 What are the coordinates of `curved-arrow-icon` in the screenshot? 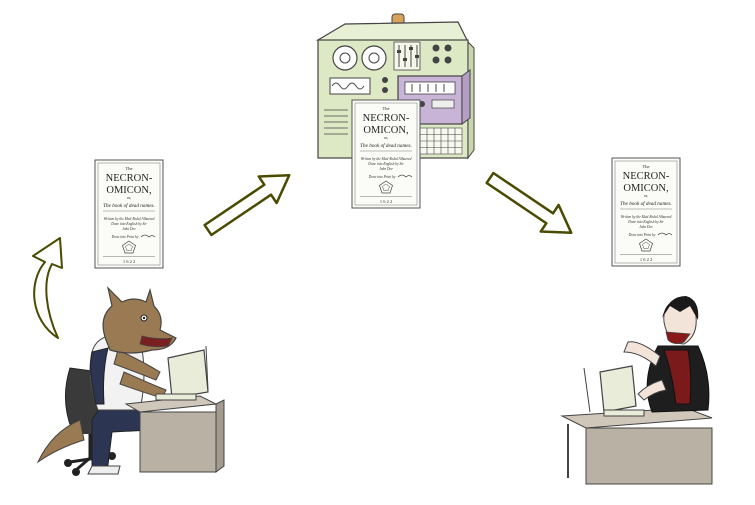 It's located at (47, 288).